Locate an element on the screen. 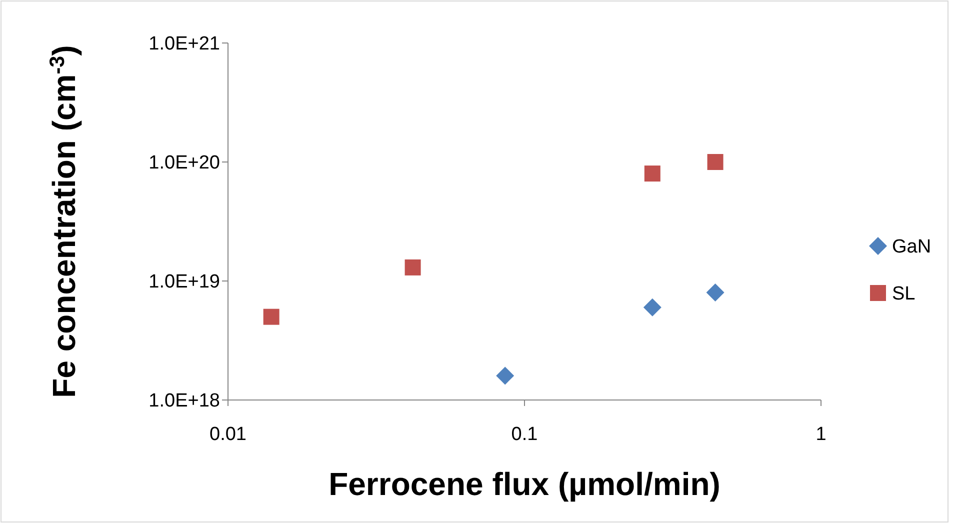  y-tick-label: 1.0E+20 is located at coordinates (184, 163).